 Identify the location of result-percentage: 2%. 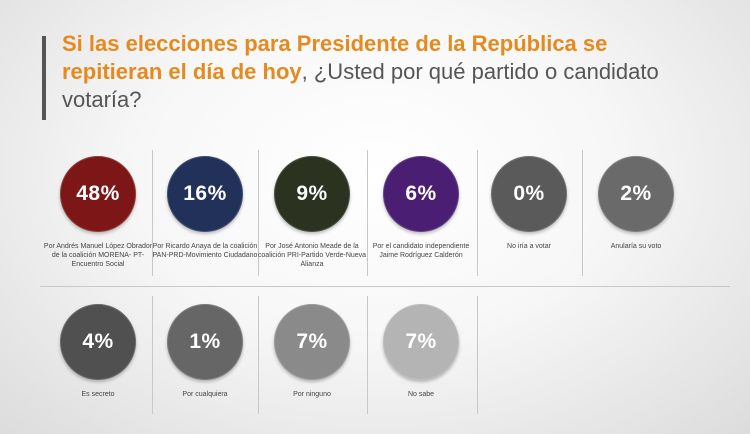
(636, 193).